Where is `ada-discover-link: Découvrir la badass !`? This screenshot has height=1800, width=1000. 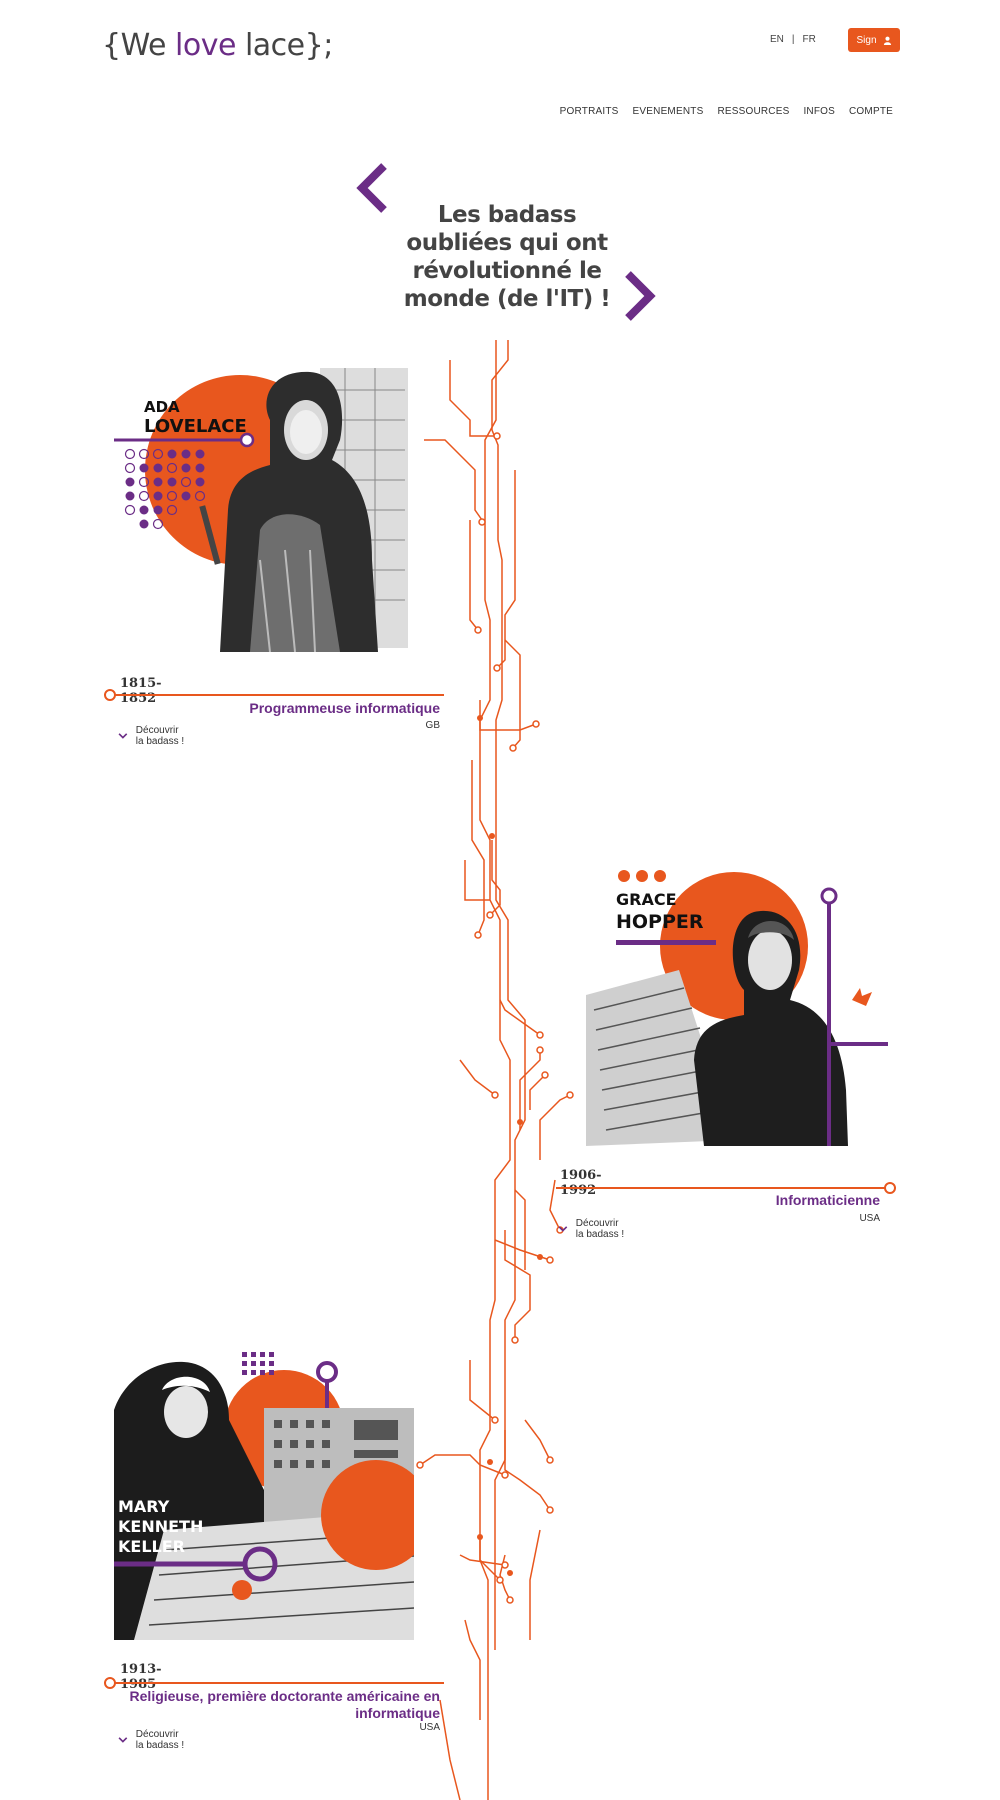
ada-discover-link: Découvrir la badass ! is located at coordinates (152, 736).